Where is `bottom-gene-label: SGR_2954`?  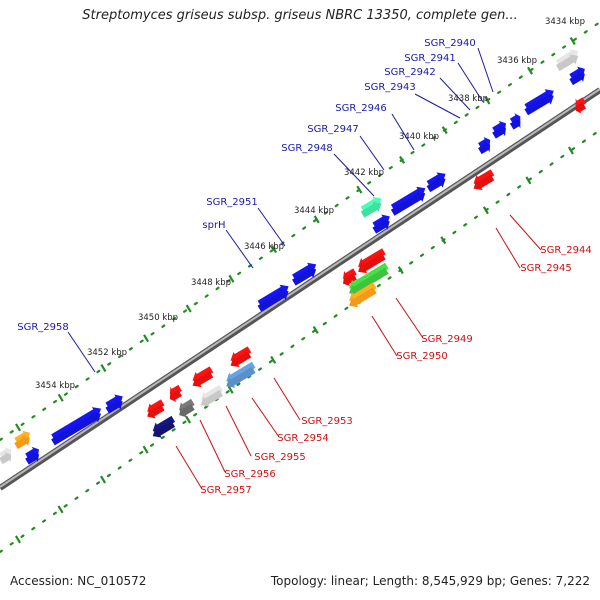
bottom-gene-label: SGR_2954 is located at coordinates (303, 438).